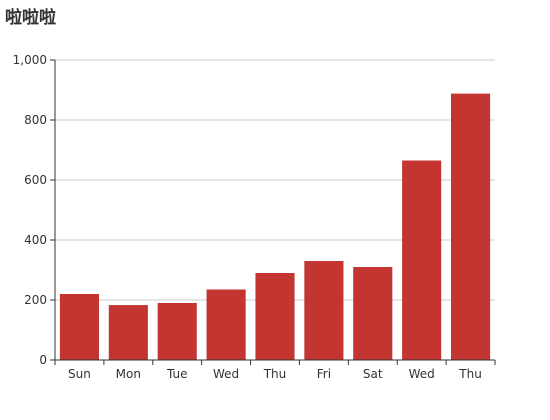 This screenshot has height=420, width=550. What do you see at coordinates (30, 60) in the screenshot?
I see `y-tick-label: 1,000` at bounding box center [30, 60].